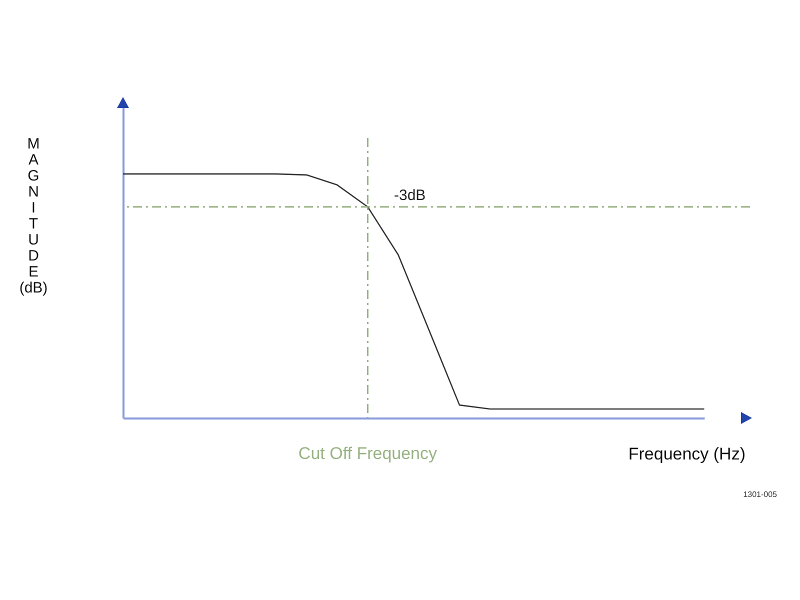 This screenshot has height=600, width=800. I want to click on x-axis-title: Frequency (Hz), so click(687, 454).